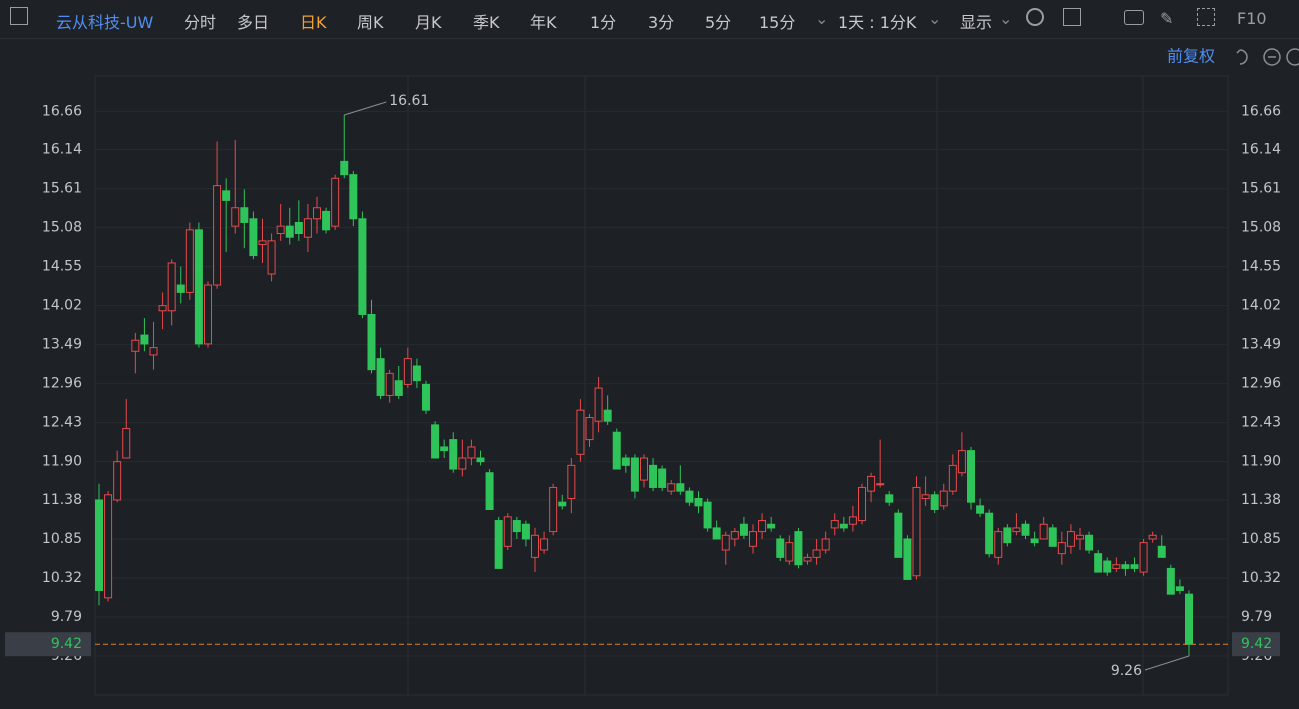 The width and height of the screenshot is (1299, 709). I want to click on y-tick-label: 9.79, so click(1256, 617).